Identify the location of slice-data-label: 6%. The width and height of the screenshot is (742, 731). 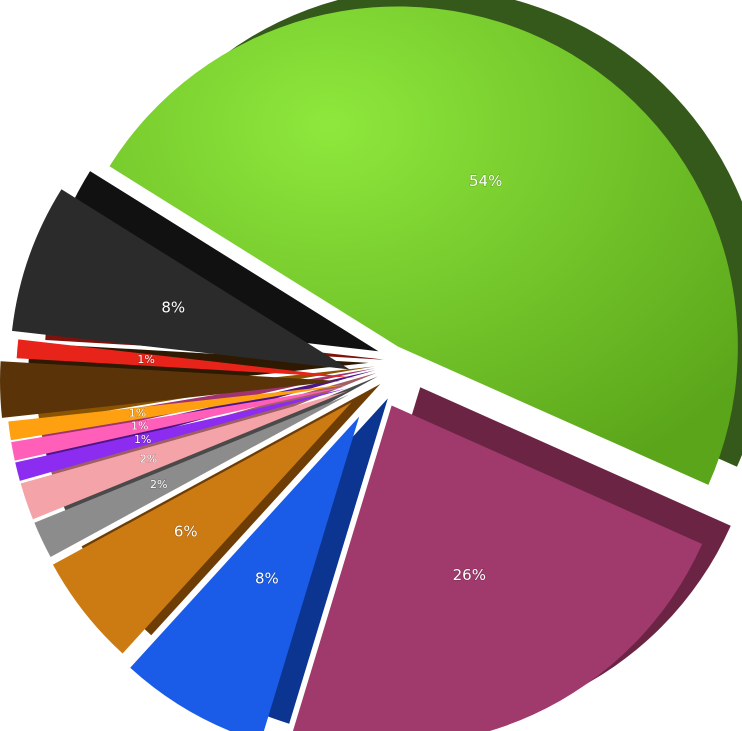
(186, 532).